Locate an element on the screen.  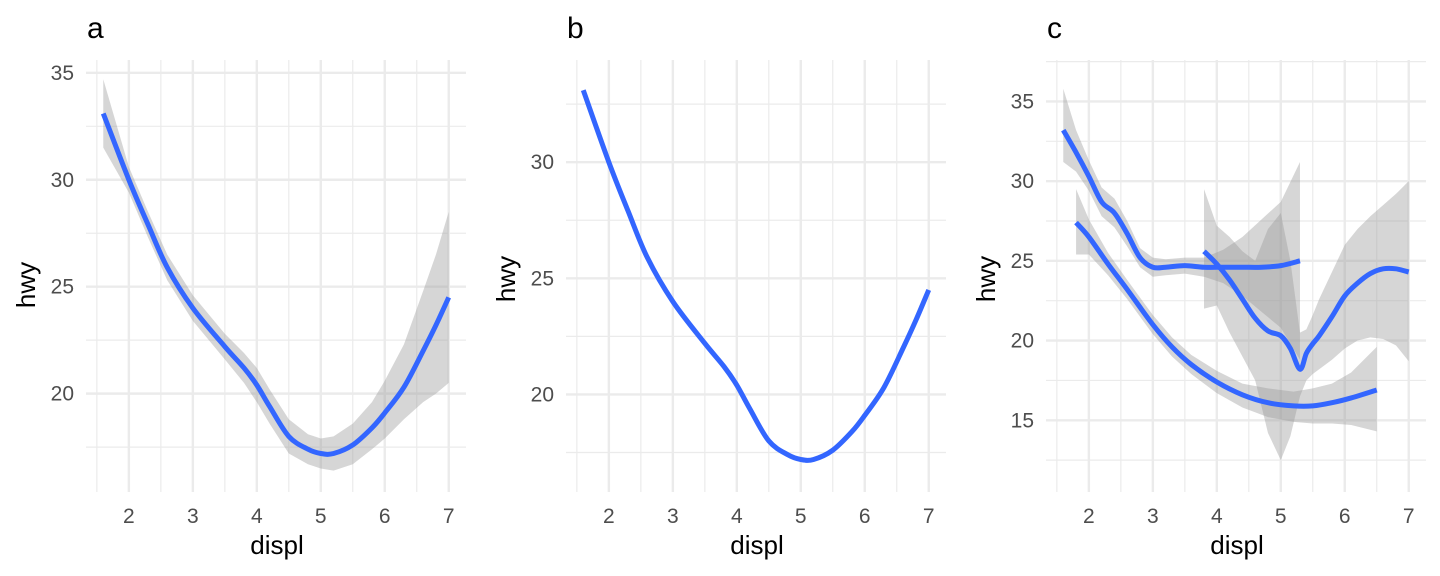
panel-a-x-axis-label: displ is located at coordinates (276, 545).